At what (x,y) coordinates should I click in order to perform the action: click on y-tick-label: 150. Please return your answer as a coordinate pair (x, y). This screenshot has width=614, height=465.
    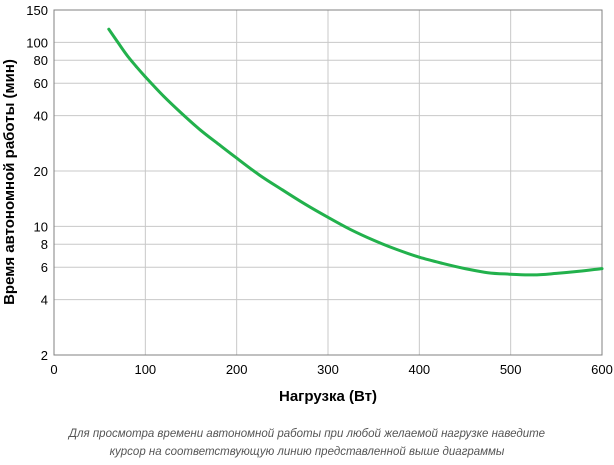
    Looking at the image, I should click on (37, 10).